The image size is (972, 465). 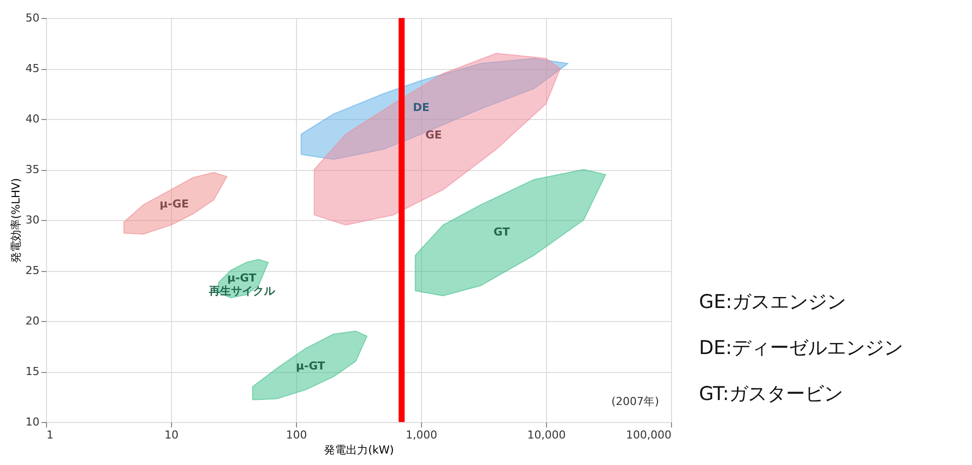 What do you see at coordinates (16, 220) in the screenshot?
I see `y-axis-title: 発電効率(%LHV)` at bounding box center [16, 220].